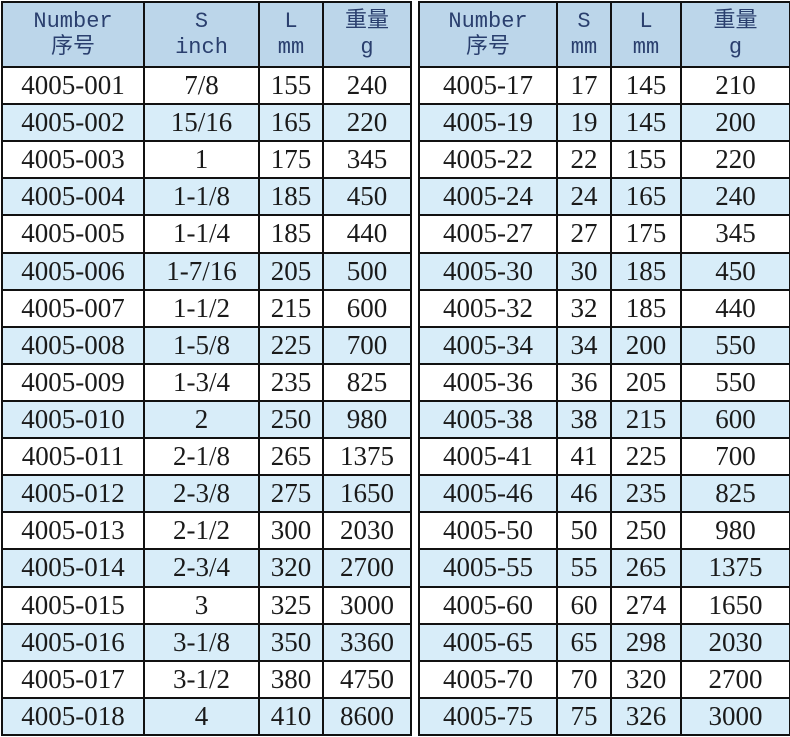  What do you see at coordinates (201, 271) in the screenshot?
I see `table-cell: 1-7/16` at bounding box center [201, 271].